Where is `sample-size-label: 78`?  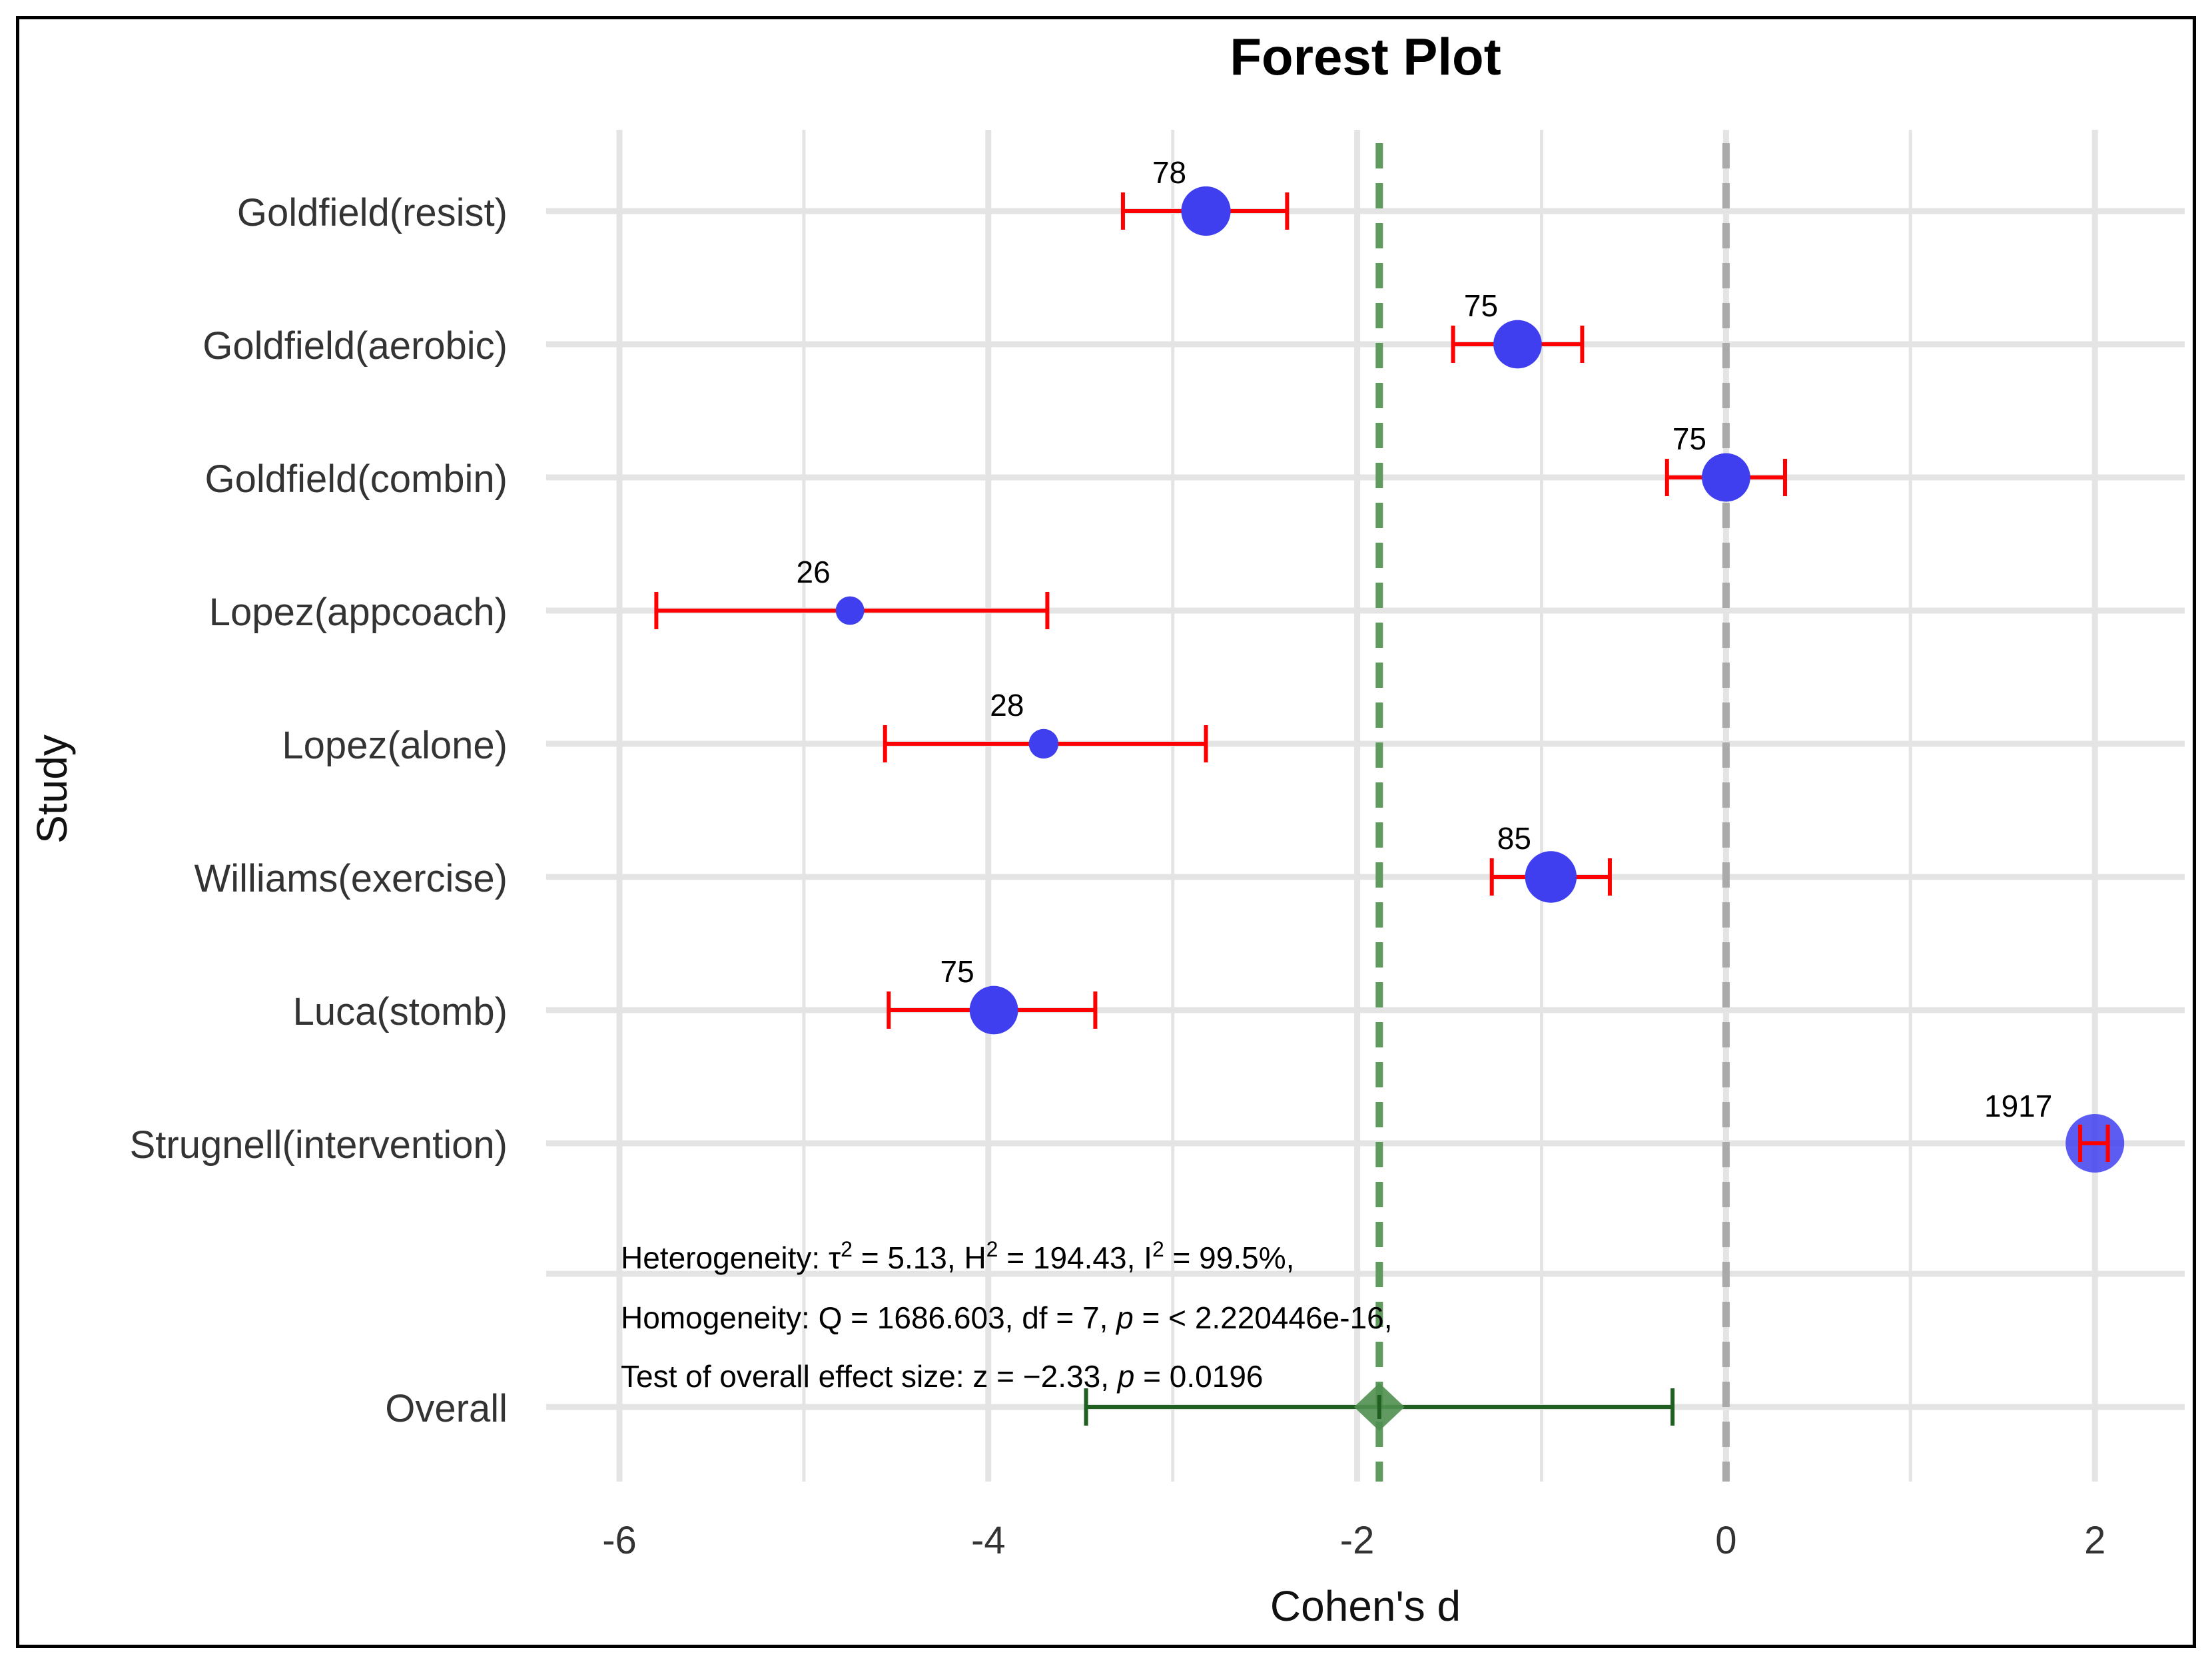
sample-size-label: 78 is located at coordinates (1169, 172).